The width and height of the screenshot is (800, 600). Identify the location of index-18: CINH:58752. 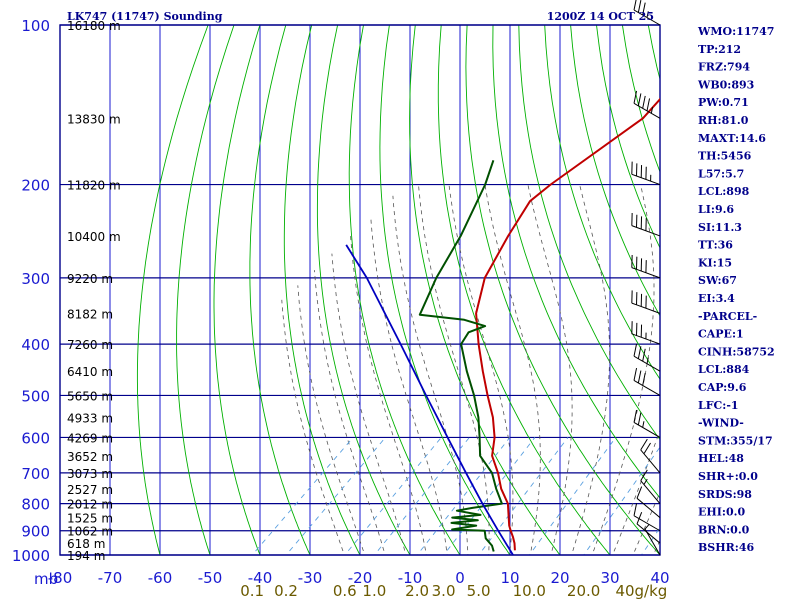
(736, 351).